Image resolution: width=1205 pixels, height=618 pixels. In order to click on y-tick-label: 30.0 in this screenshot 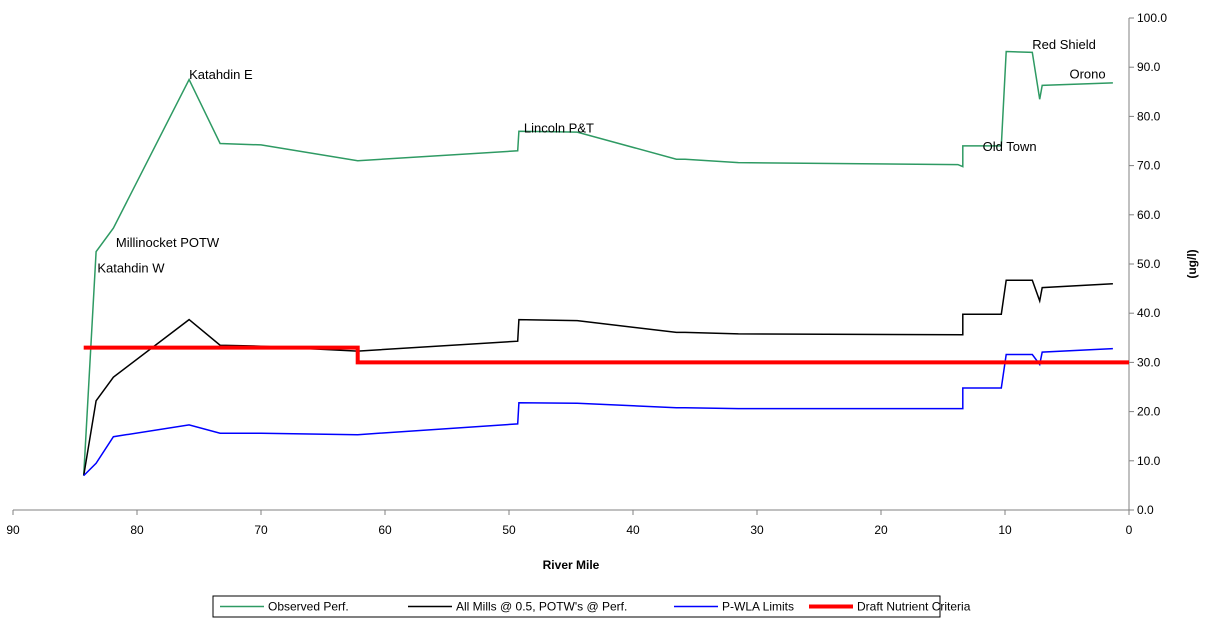, I will do `click(1149, 362)`.